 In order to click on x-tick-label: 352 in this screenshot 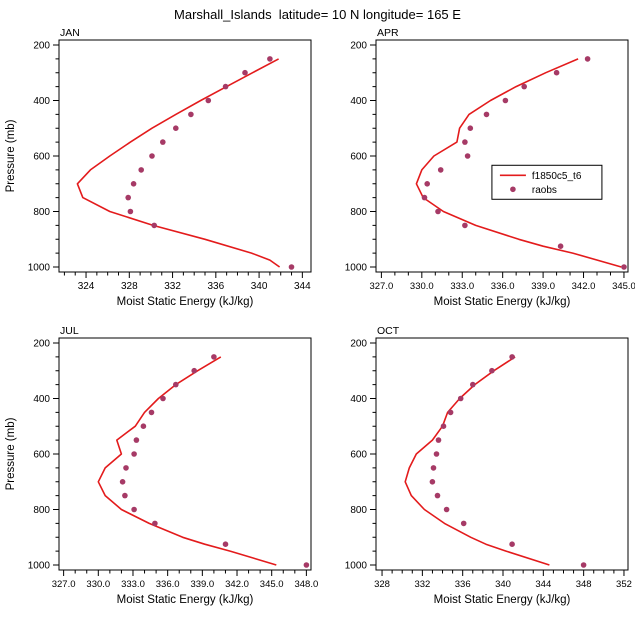, I will do `click(624, 584)`.